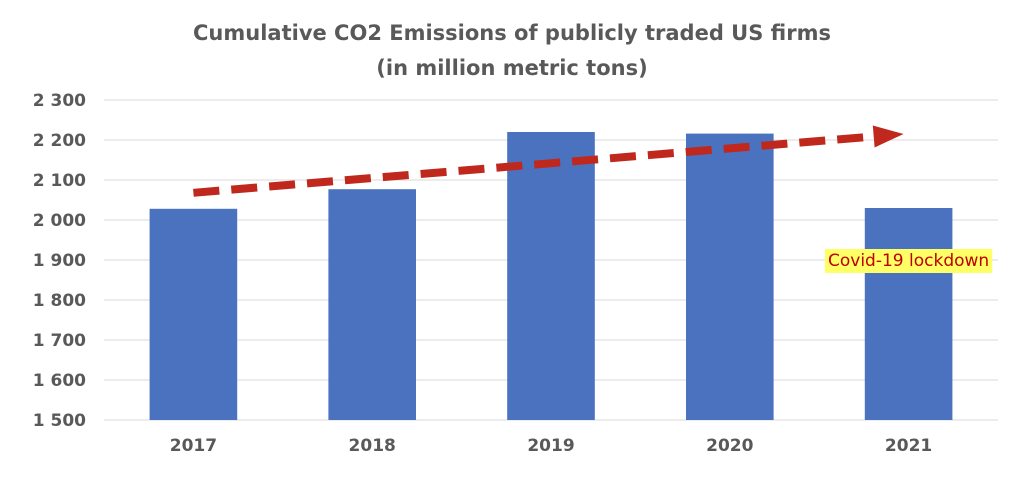  I want to click on covid-annotation-group: Covid-19 lockdown, so click(908, 261).